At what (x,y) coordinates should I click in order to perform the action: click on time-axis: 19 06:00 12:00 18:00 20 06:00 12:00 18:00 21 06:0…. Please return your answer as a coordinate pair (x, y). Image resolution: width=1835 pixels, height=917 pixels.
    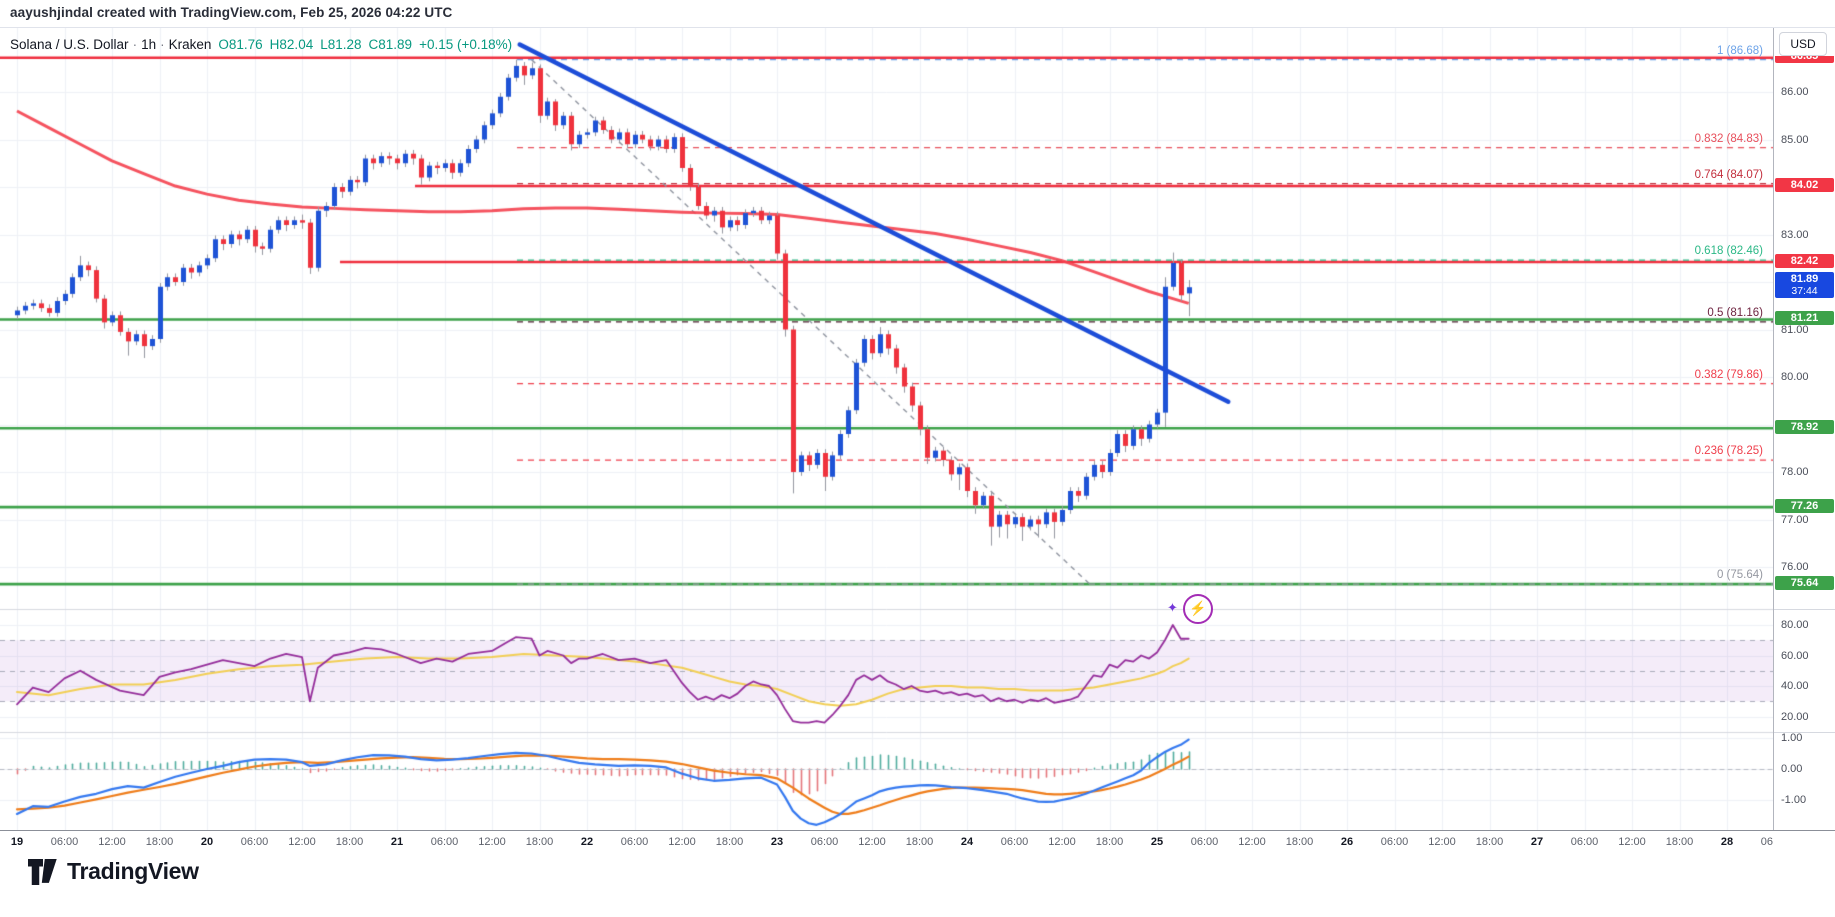
    Looking at the image, I should click on (917, 842).